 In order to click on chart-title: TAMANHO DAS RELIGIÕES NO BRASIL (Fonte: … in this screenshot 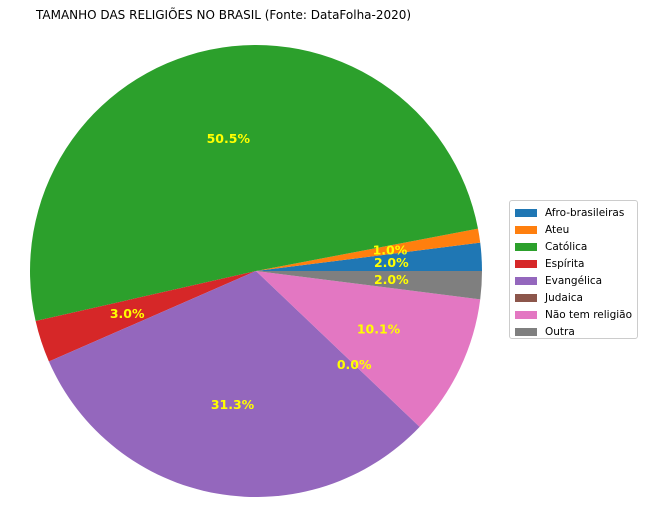, I will do `click(224, 15)`.